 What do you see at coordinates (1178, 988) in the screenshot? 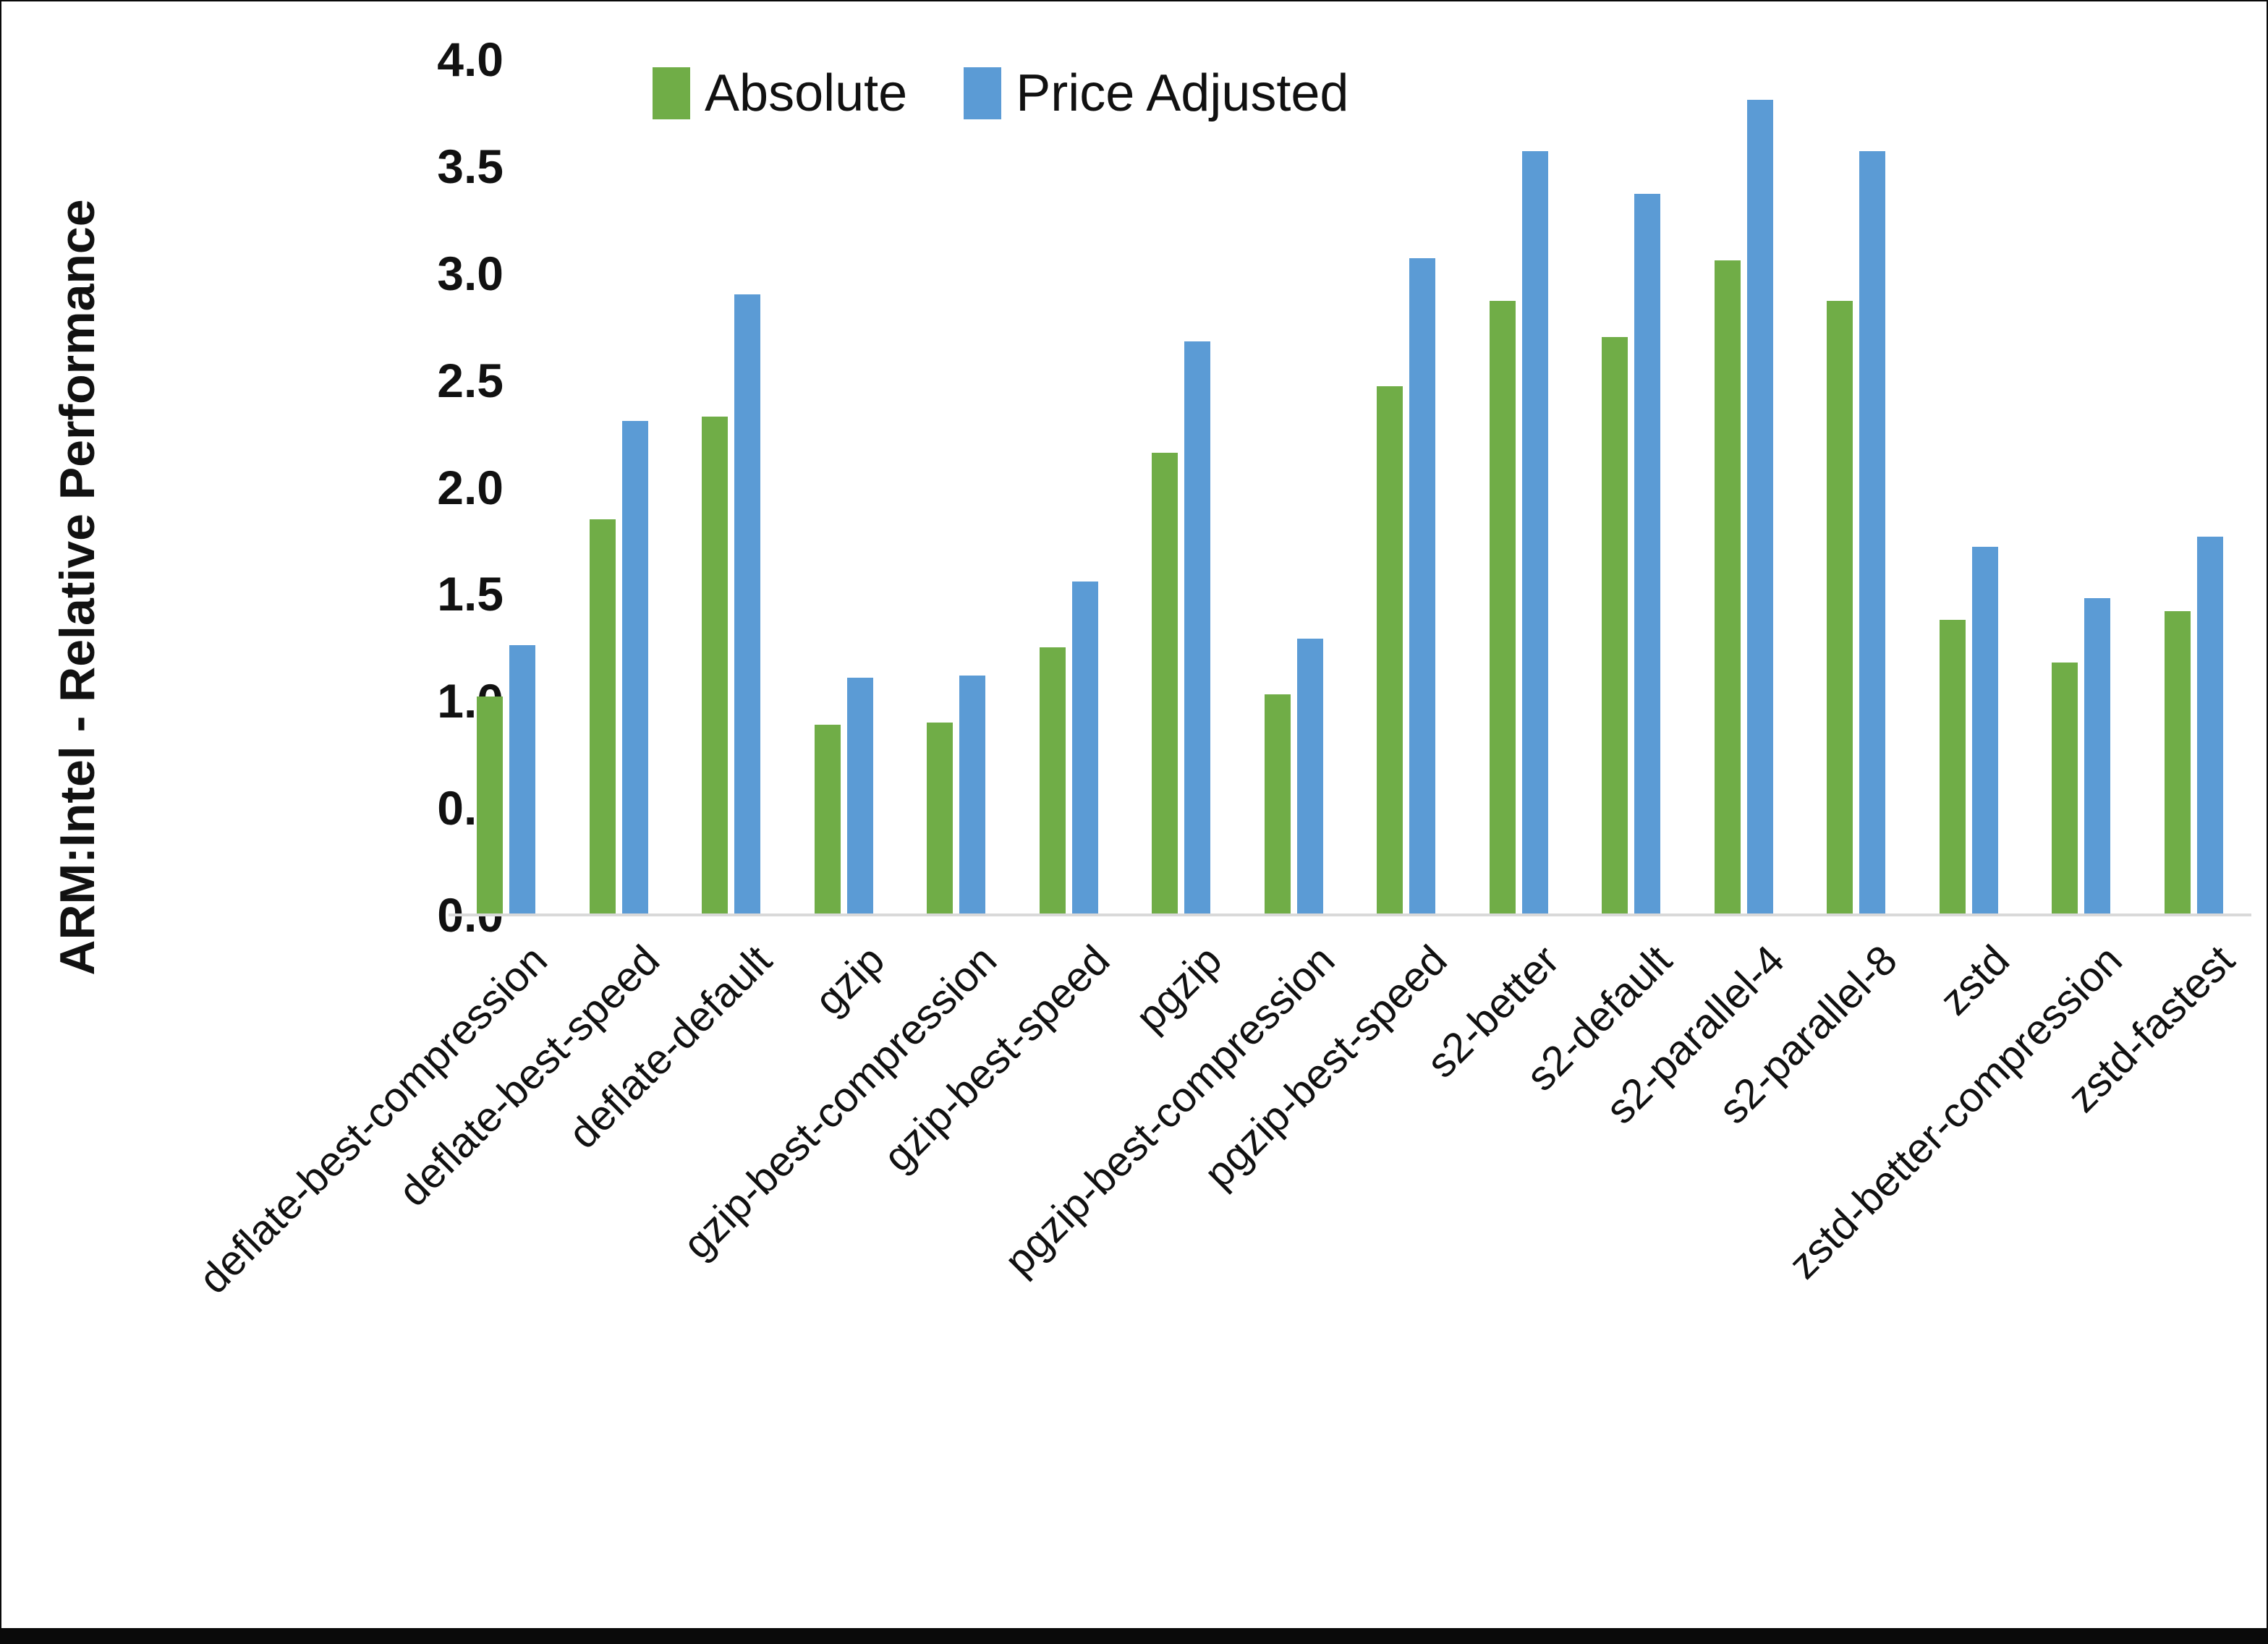
I see `x-tick-label-pgzip: pgzip` at bounding box center [1178, 988].